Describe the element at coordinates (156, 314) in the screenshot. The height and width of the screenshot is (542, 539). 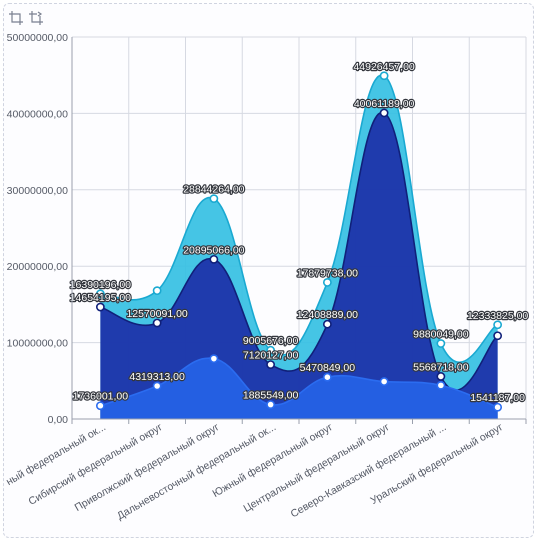
I see `data-label: 12570091,00` at that location.